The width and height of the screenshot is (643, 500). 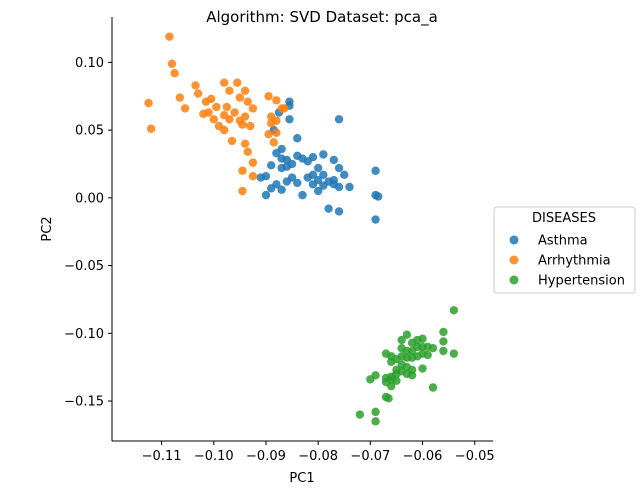 What do you see at coordinates (574, 261) in the screenshot?
I see `legend-label: Arrhythmia` at bounding box center [574, 261].